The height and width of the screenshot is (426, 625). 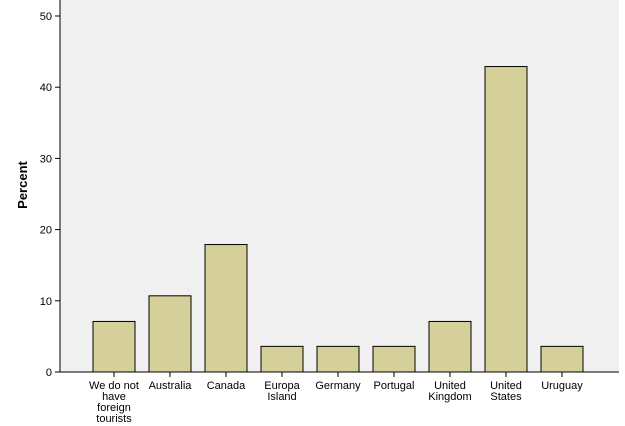 I want to click on x-tick-label: Australia, so click(x=171, y=386).